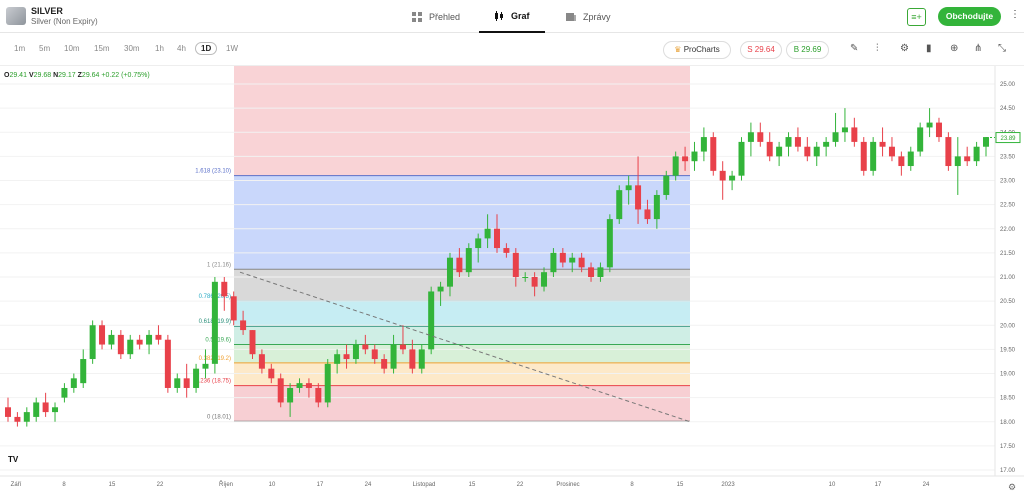  Describe the element at coordinates (697, 50) in the screenshot. I see `procharts-button: ♛ ProCharts` at that location.